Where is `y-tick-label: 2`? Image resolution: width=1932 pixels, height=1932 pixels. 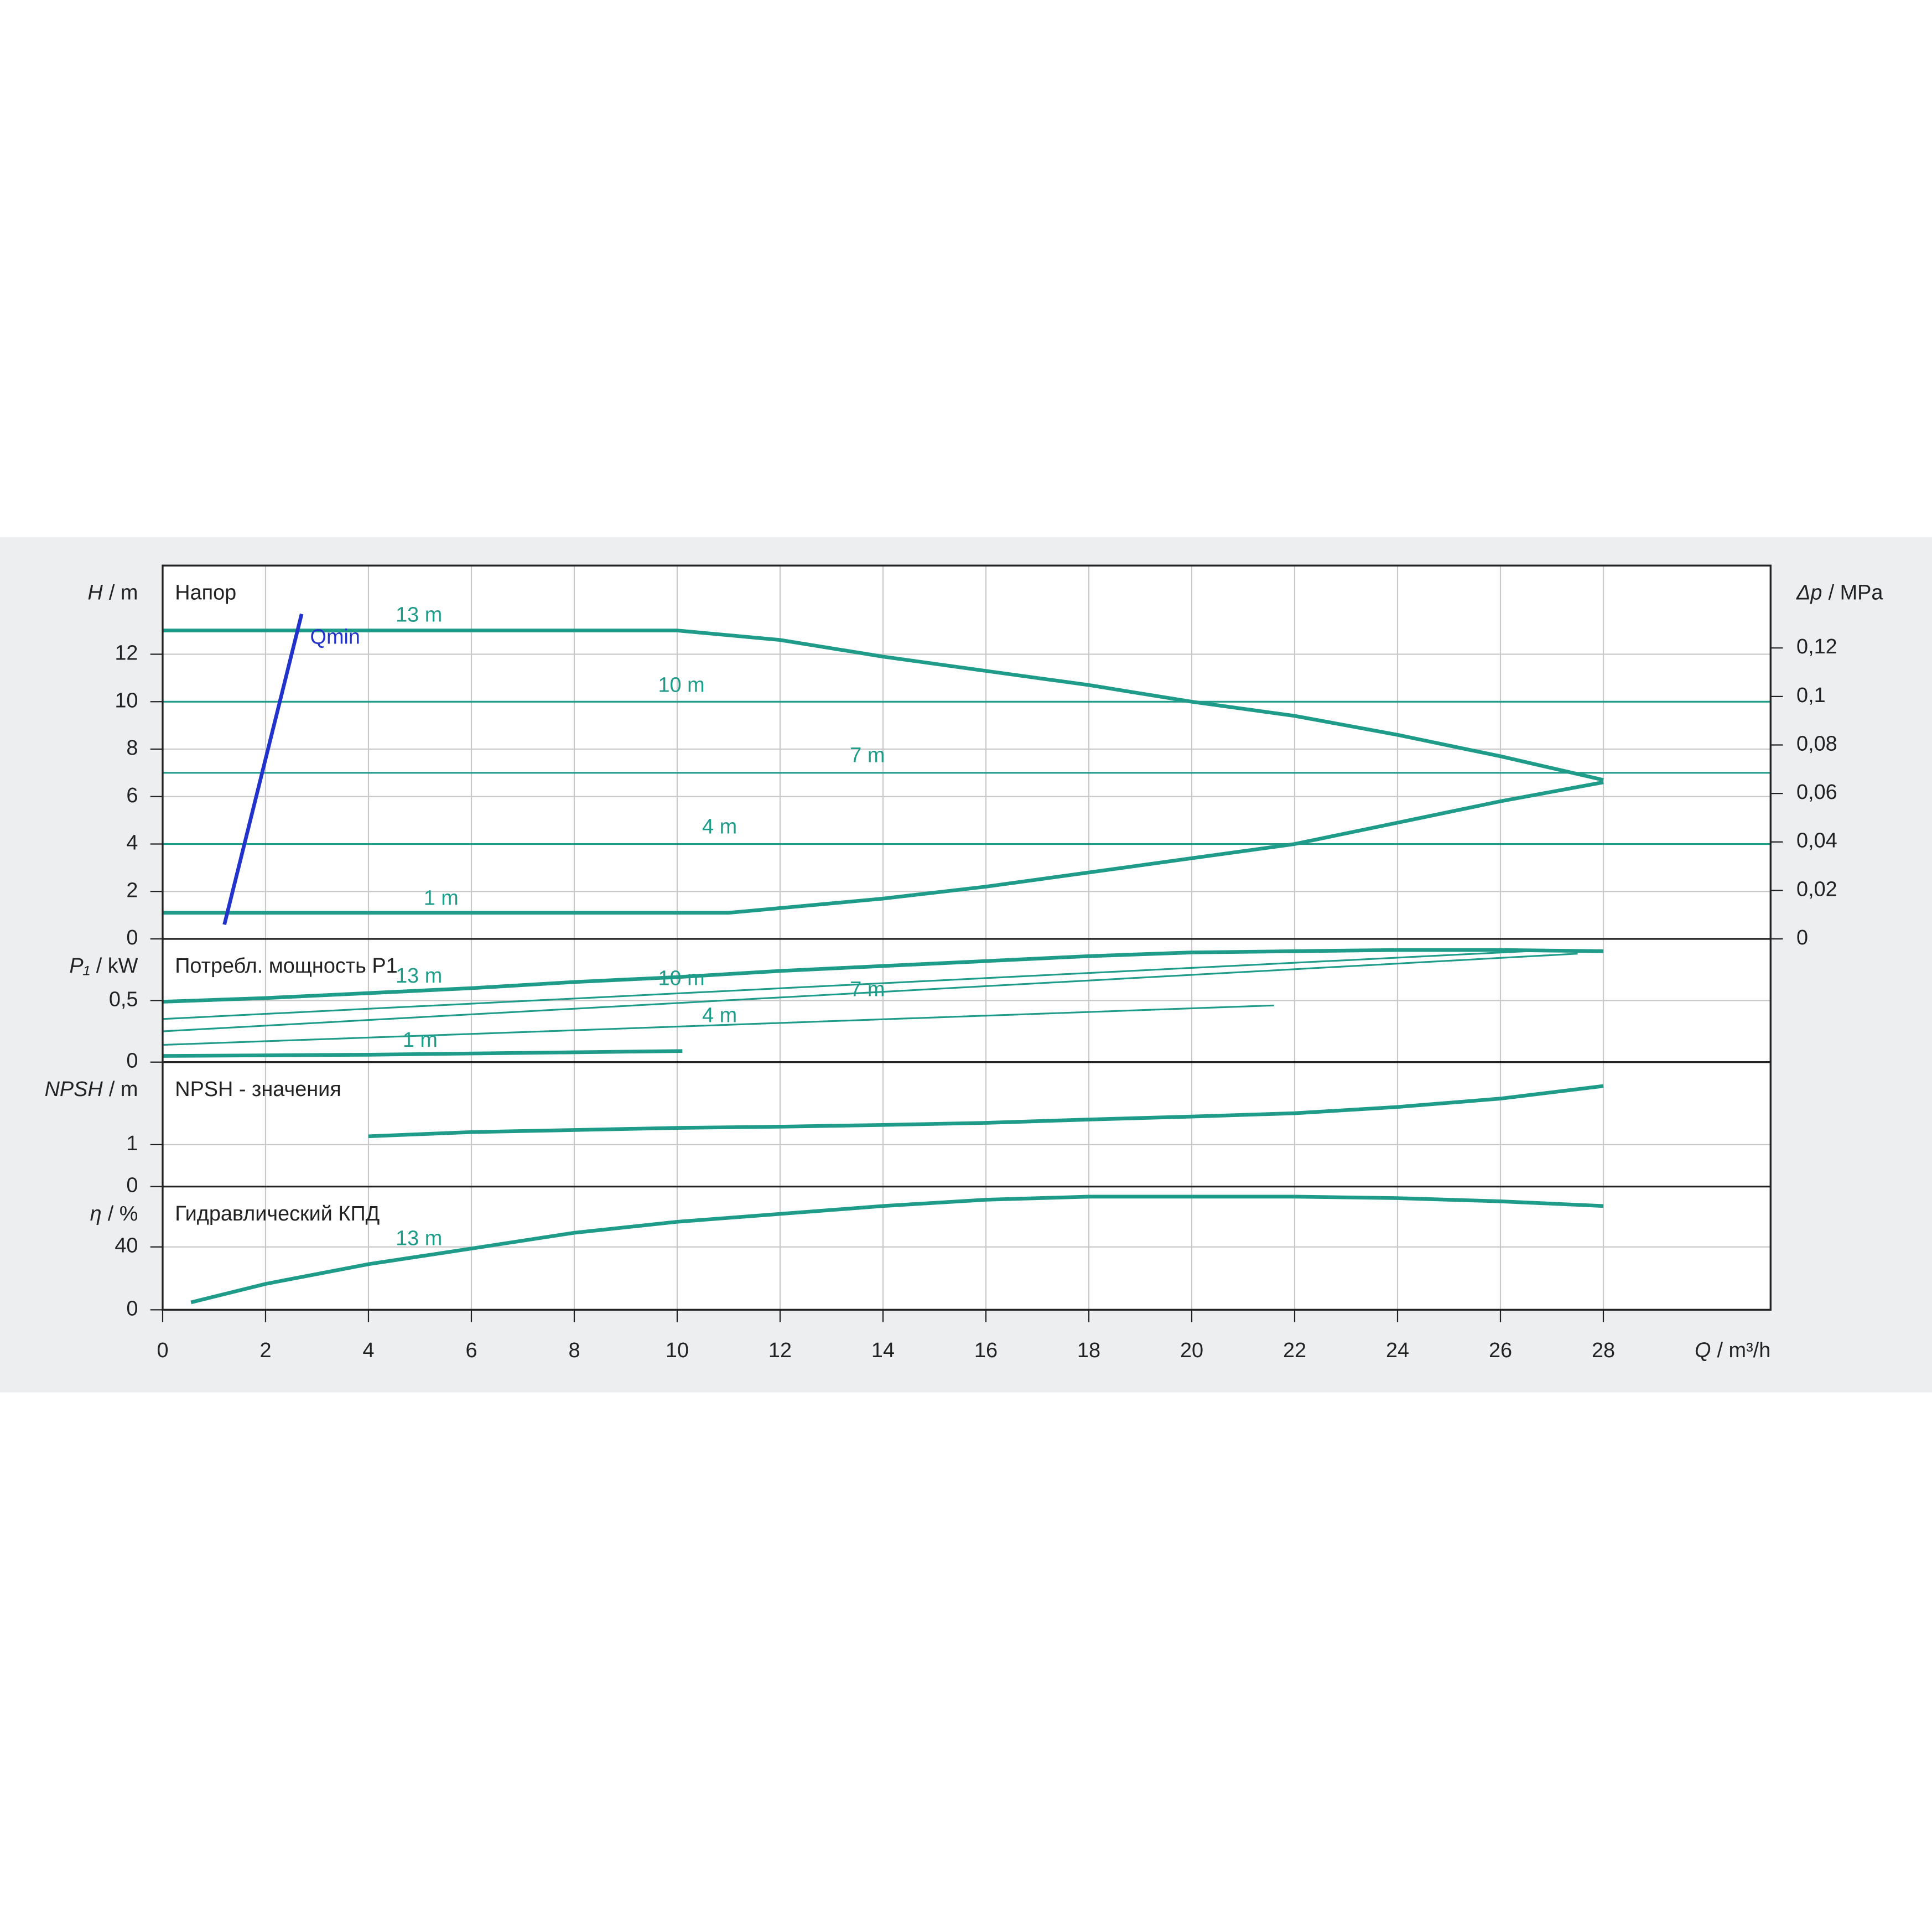
y-tick-label: 2 is located at coordinates (132, 890).